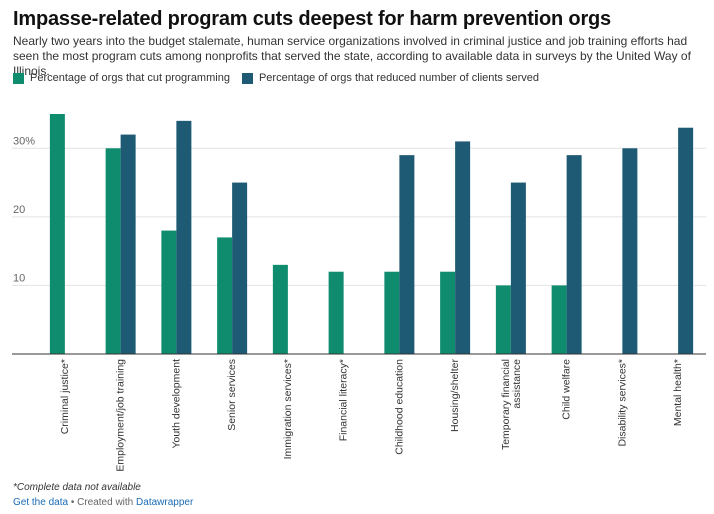  I want to click on x-tick-label: Mental health*, so click(678, 392).